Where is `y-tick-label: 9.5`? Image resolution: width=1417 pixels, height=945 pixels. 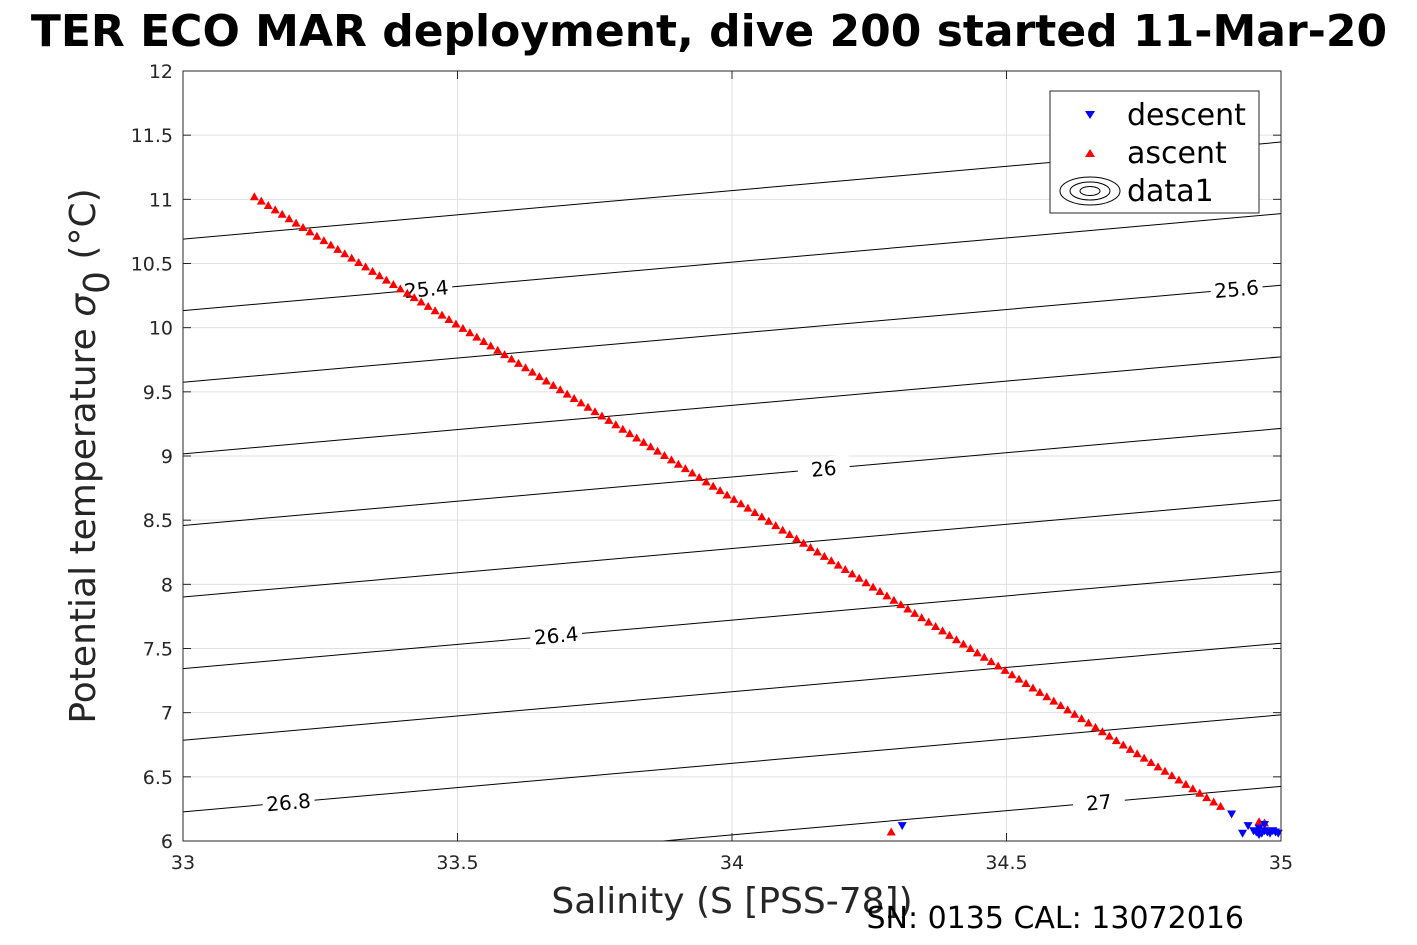 y-tick-label: 9.5 is located at coordinates (158, 393).